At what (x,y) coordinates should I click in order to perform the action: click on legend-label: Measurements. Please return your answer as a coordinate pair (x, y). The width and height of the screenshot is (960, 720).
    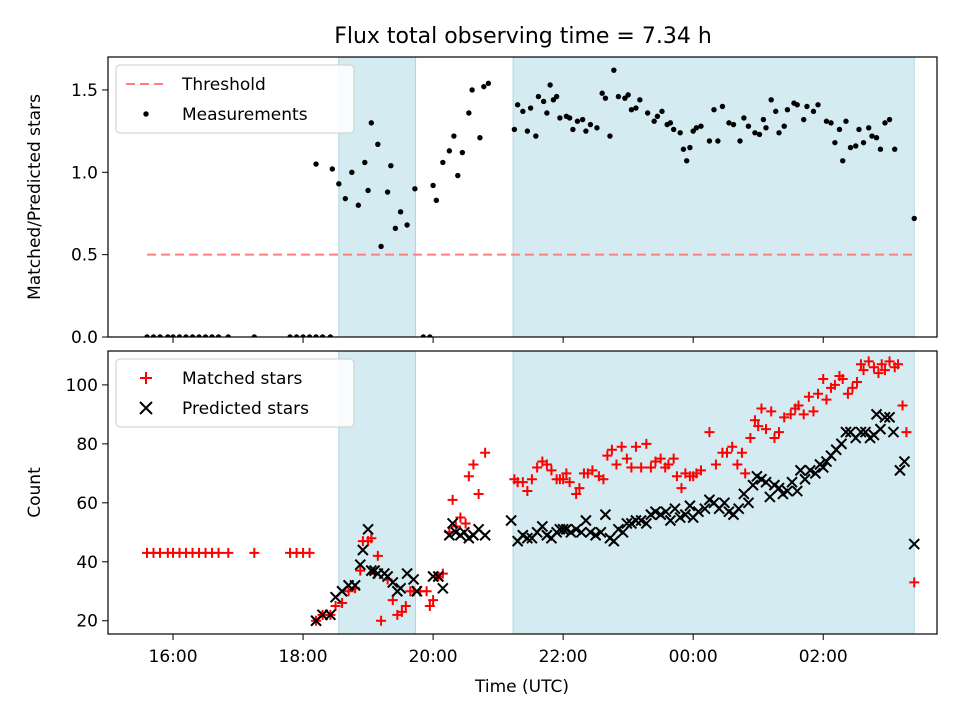
    Looking at the image, I should click on (245, 115).